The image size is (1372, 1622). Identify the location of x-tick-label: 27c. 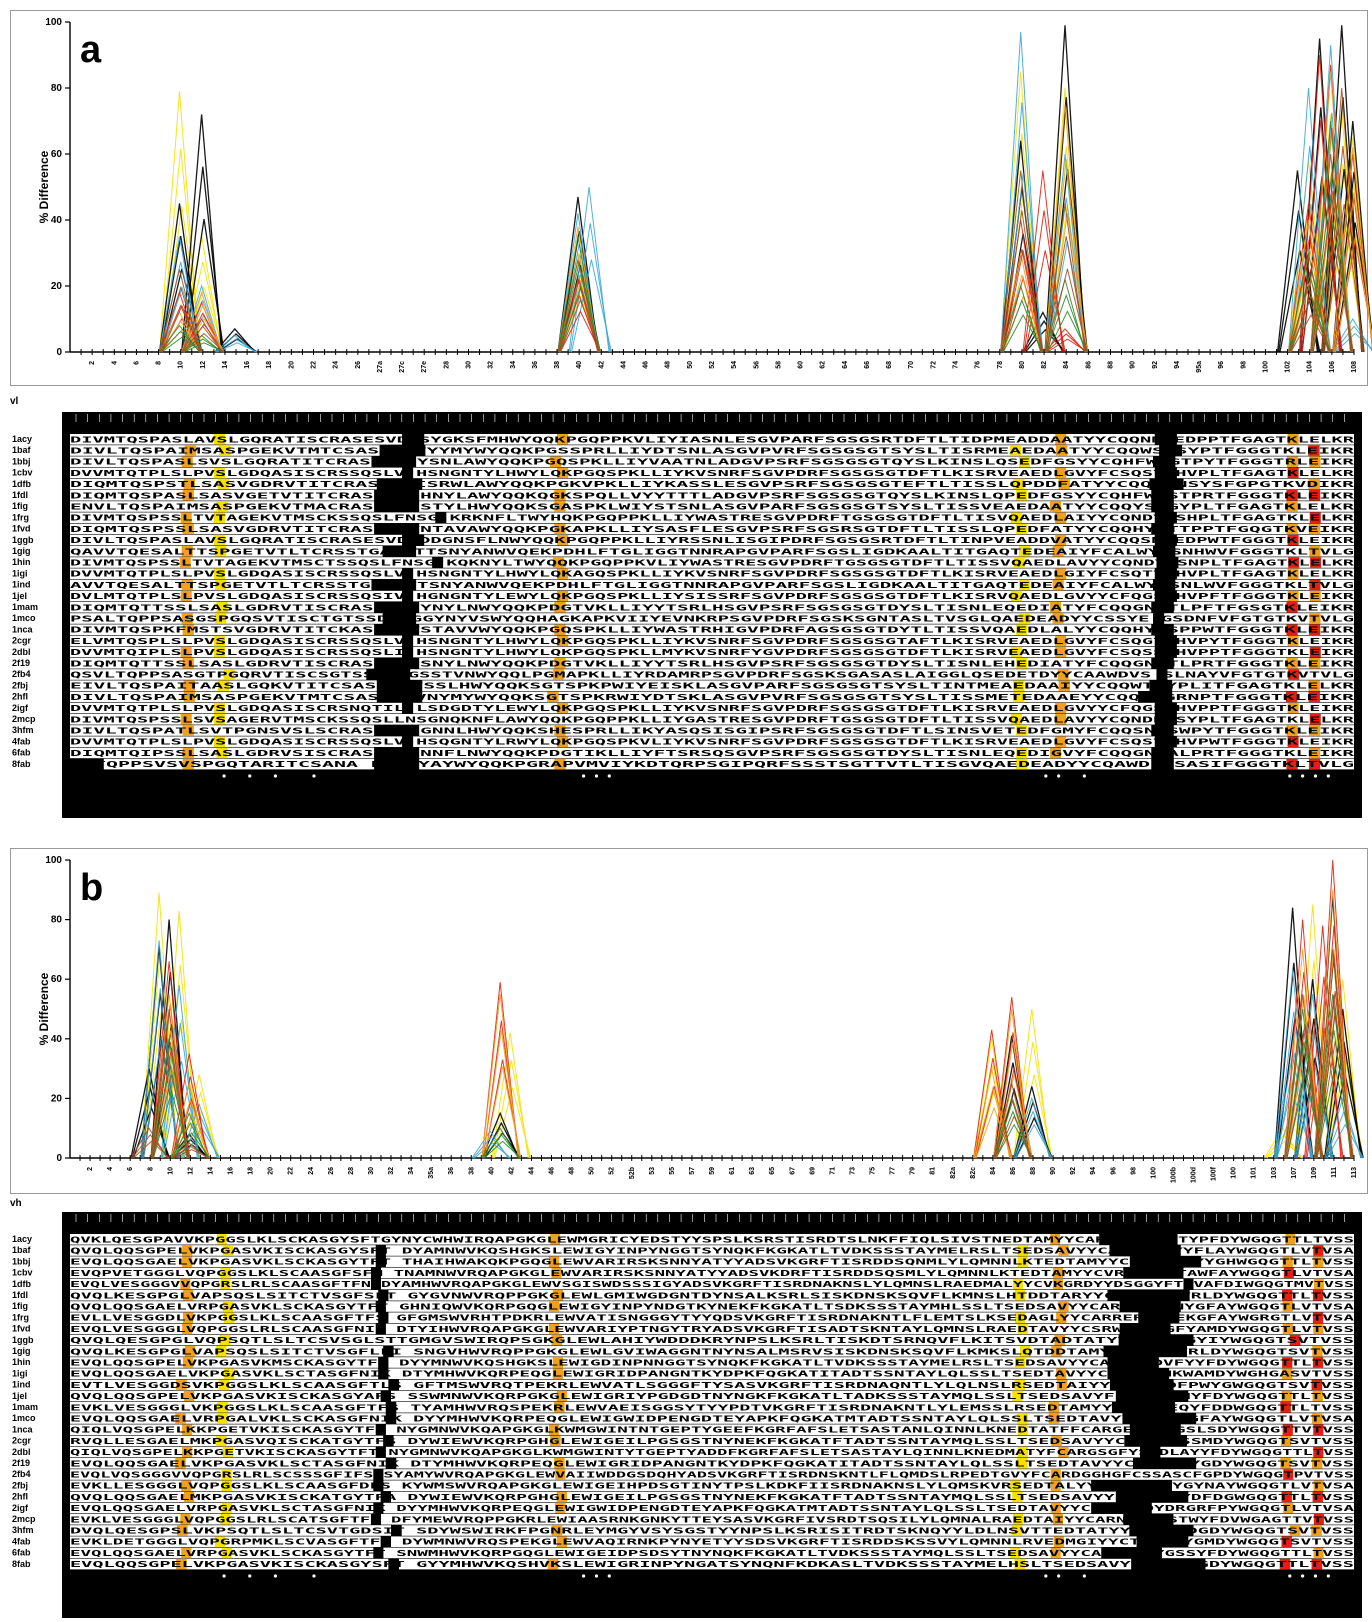
(402, 367).